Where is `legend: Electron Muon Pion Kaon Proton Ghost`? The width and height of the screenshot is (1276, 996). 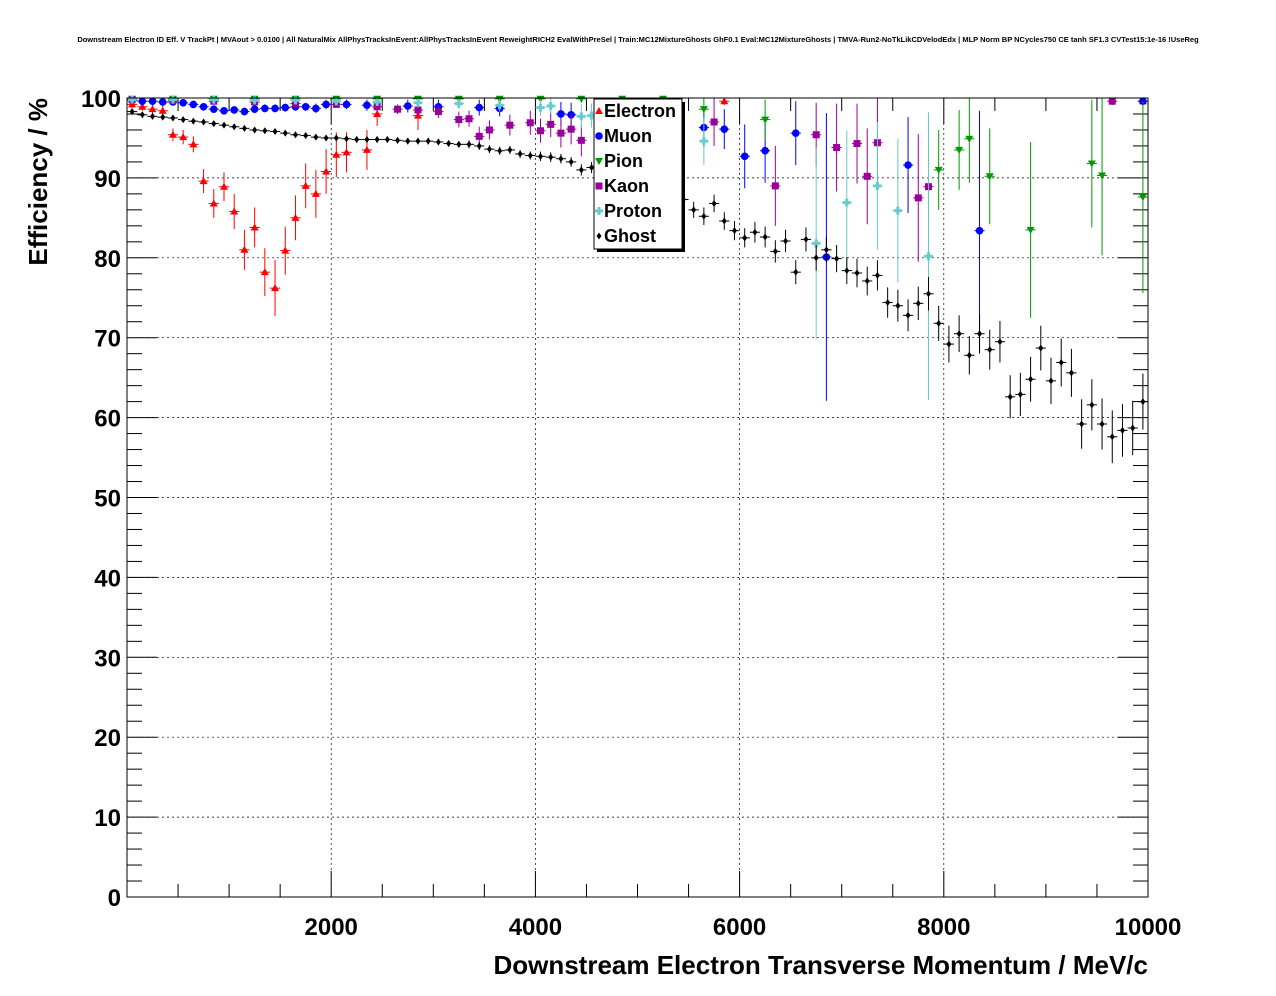
legend: Electron Muon Pion Kaon Proton Ghost is located at coordinates (639, 175).